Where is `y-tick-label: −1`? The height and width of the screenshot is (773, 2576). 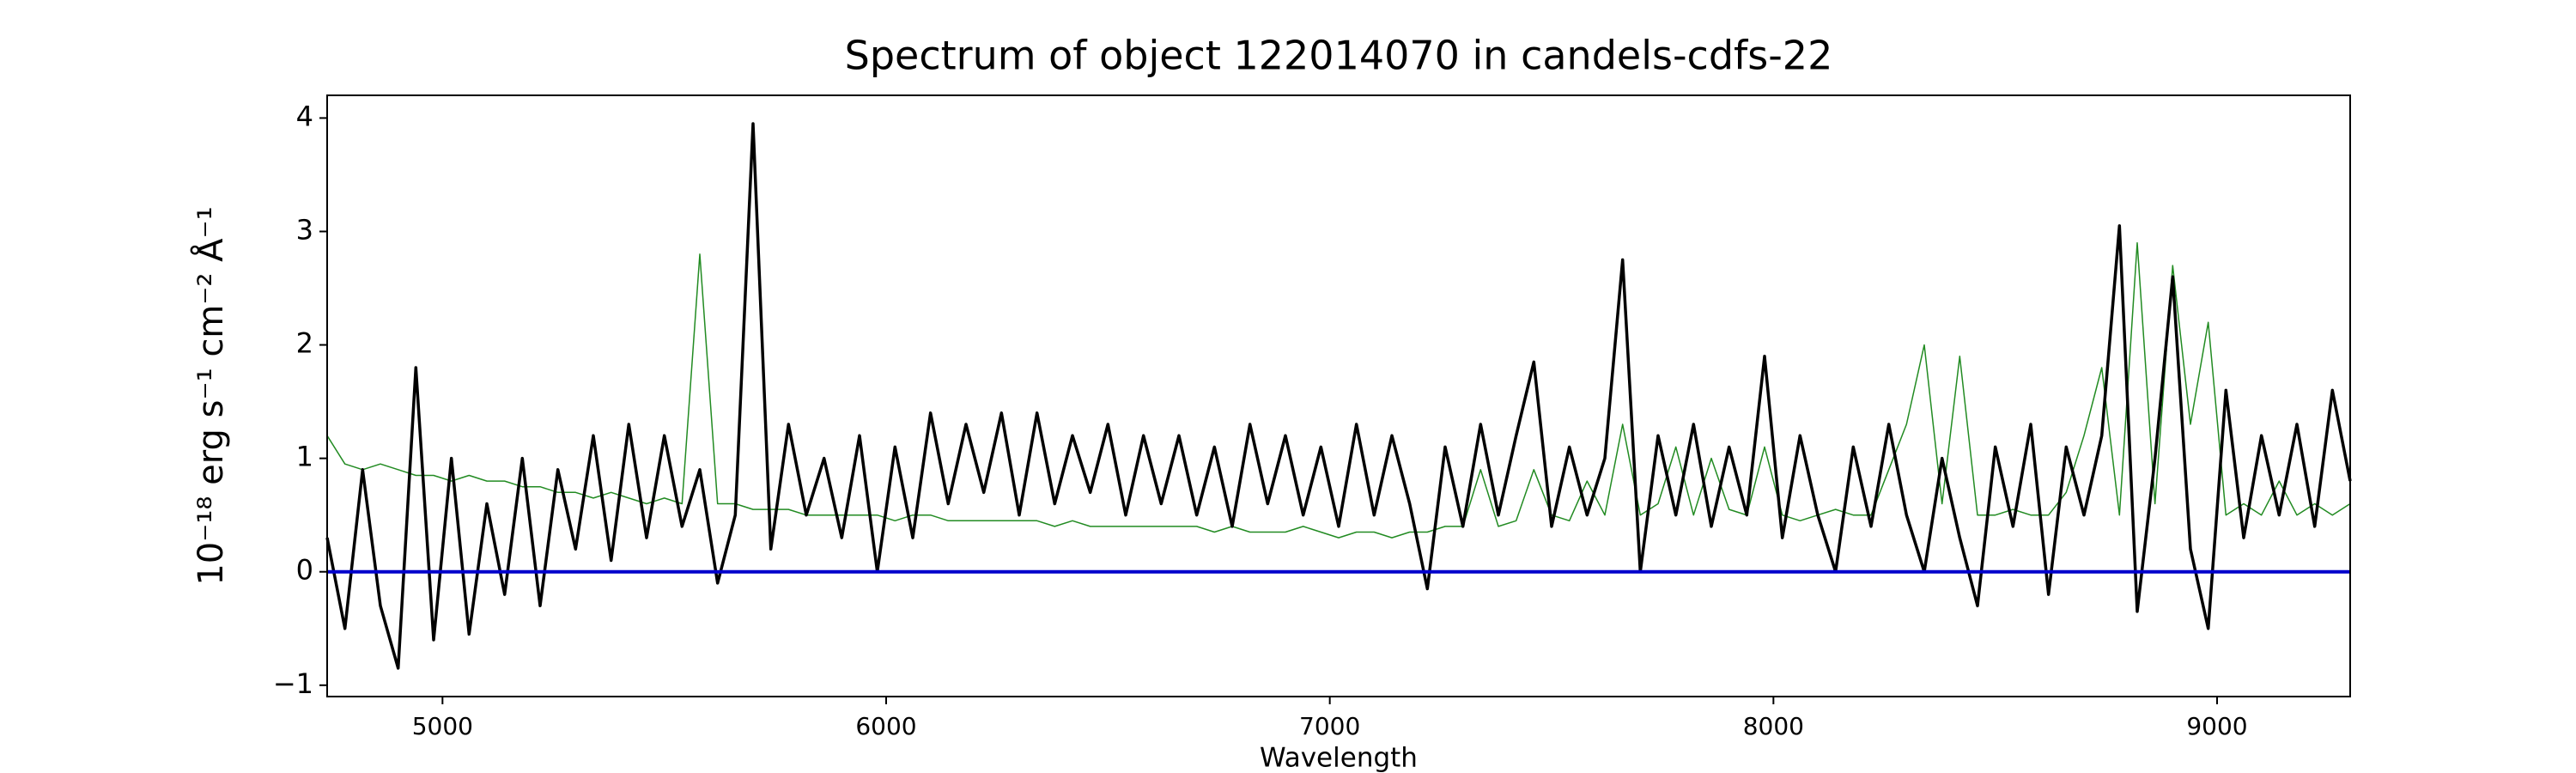
y-tick-label: −1 is located at coordinates (293, 683).